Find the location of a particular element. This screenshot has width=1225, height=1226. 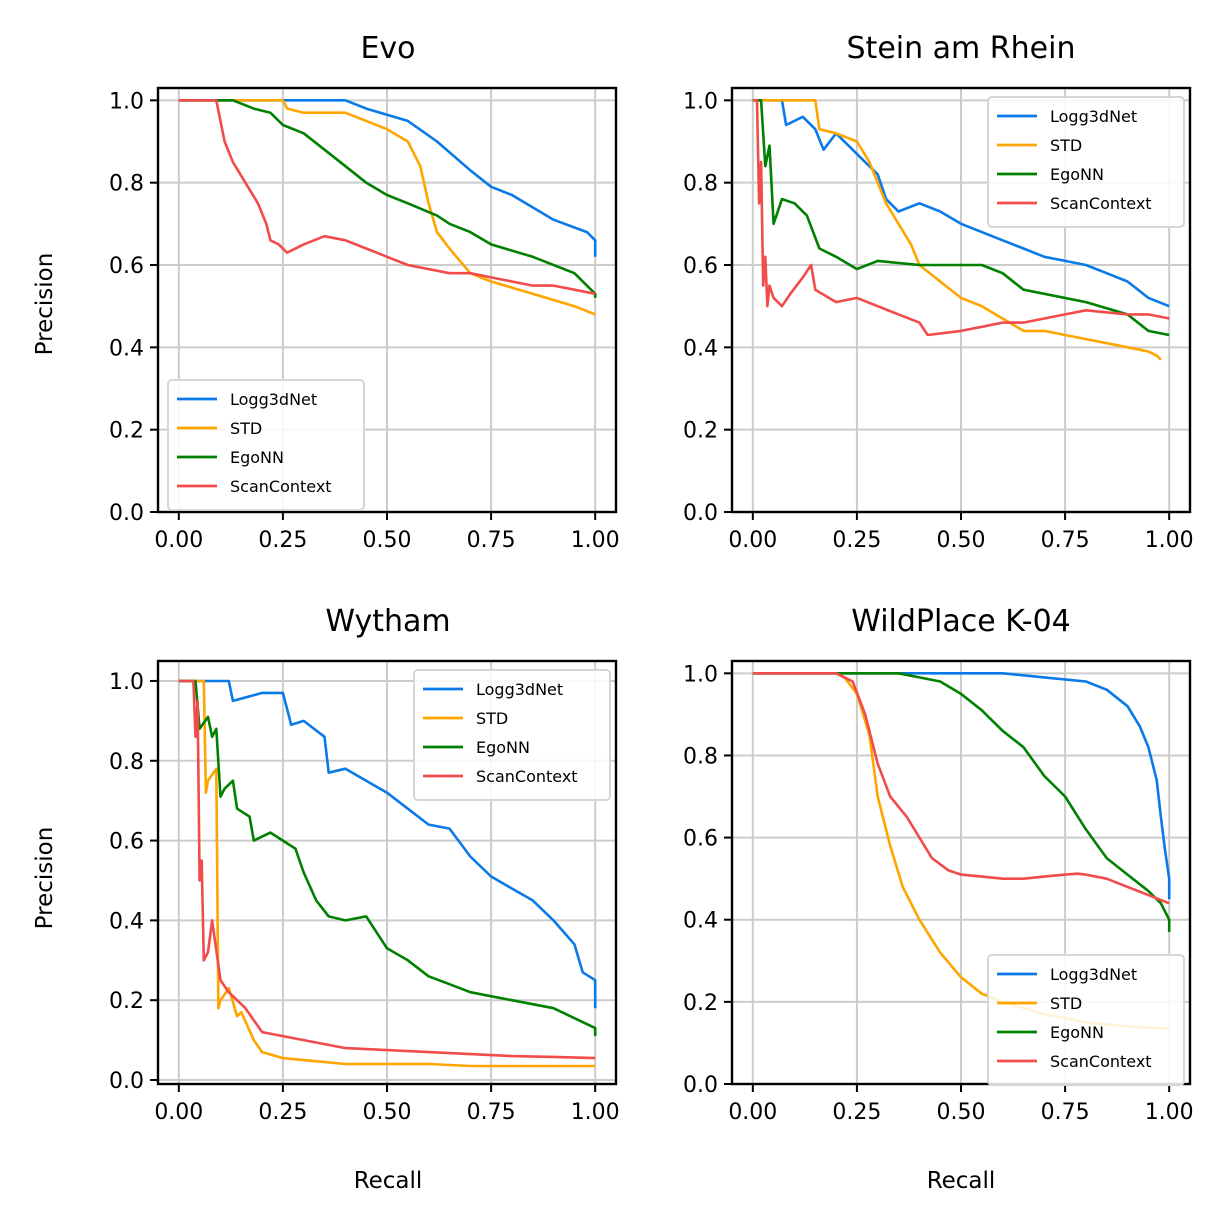

chart-title: WildPlace K-04 is located at coordinates (961, 621).